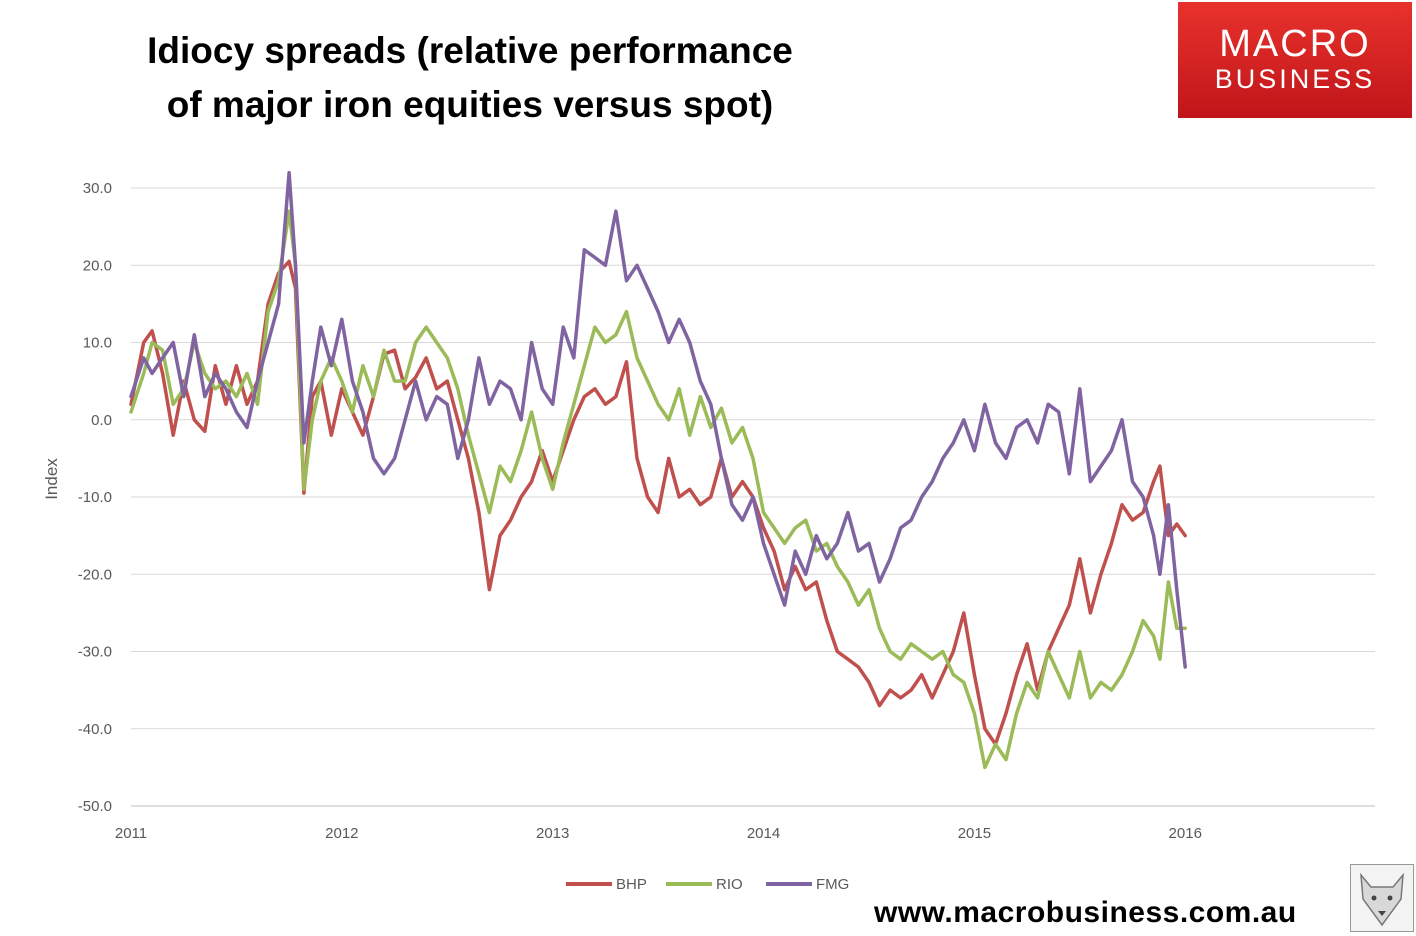  I want to click on logo-line-1: MACRO, so click(1295, 44).